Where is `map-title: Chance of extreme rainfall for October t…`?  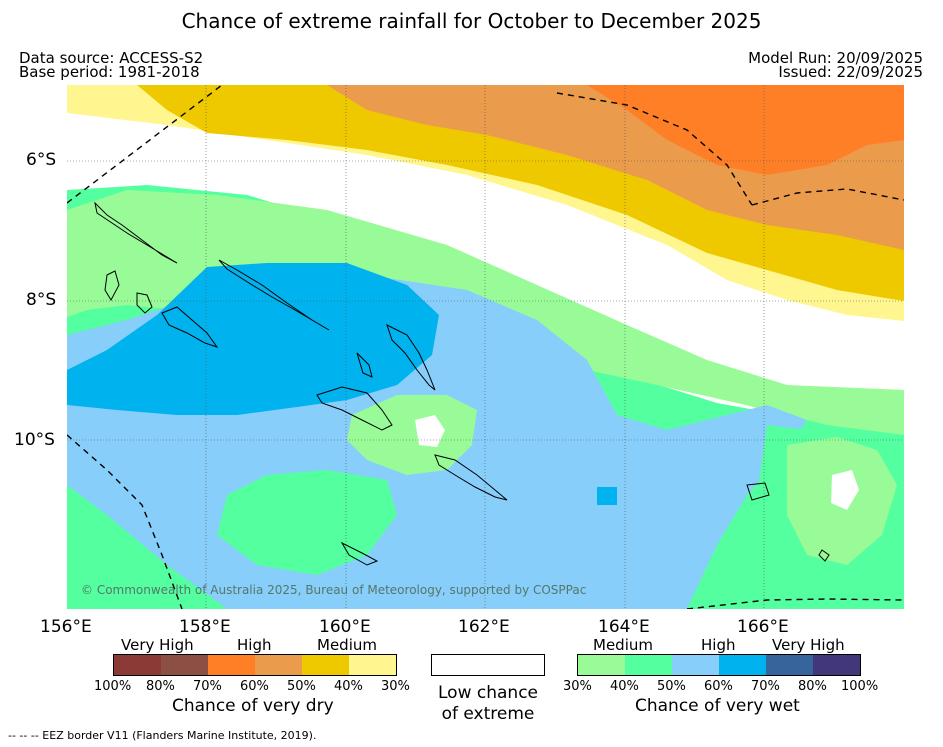
map-title: Chance of extreme rainfall for October t… is located at coordinates (471, 21).